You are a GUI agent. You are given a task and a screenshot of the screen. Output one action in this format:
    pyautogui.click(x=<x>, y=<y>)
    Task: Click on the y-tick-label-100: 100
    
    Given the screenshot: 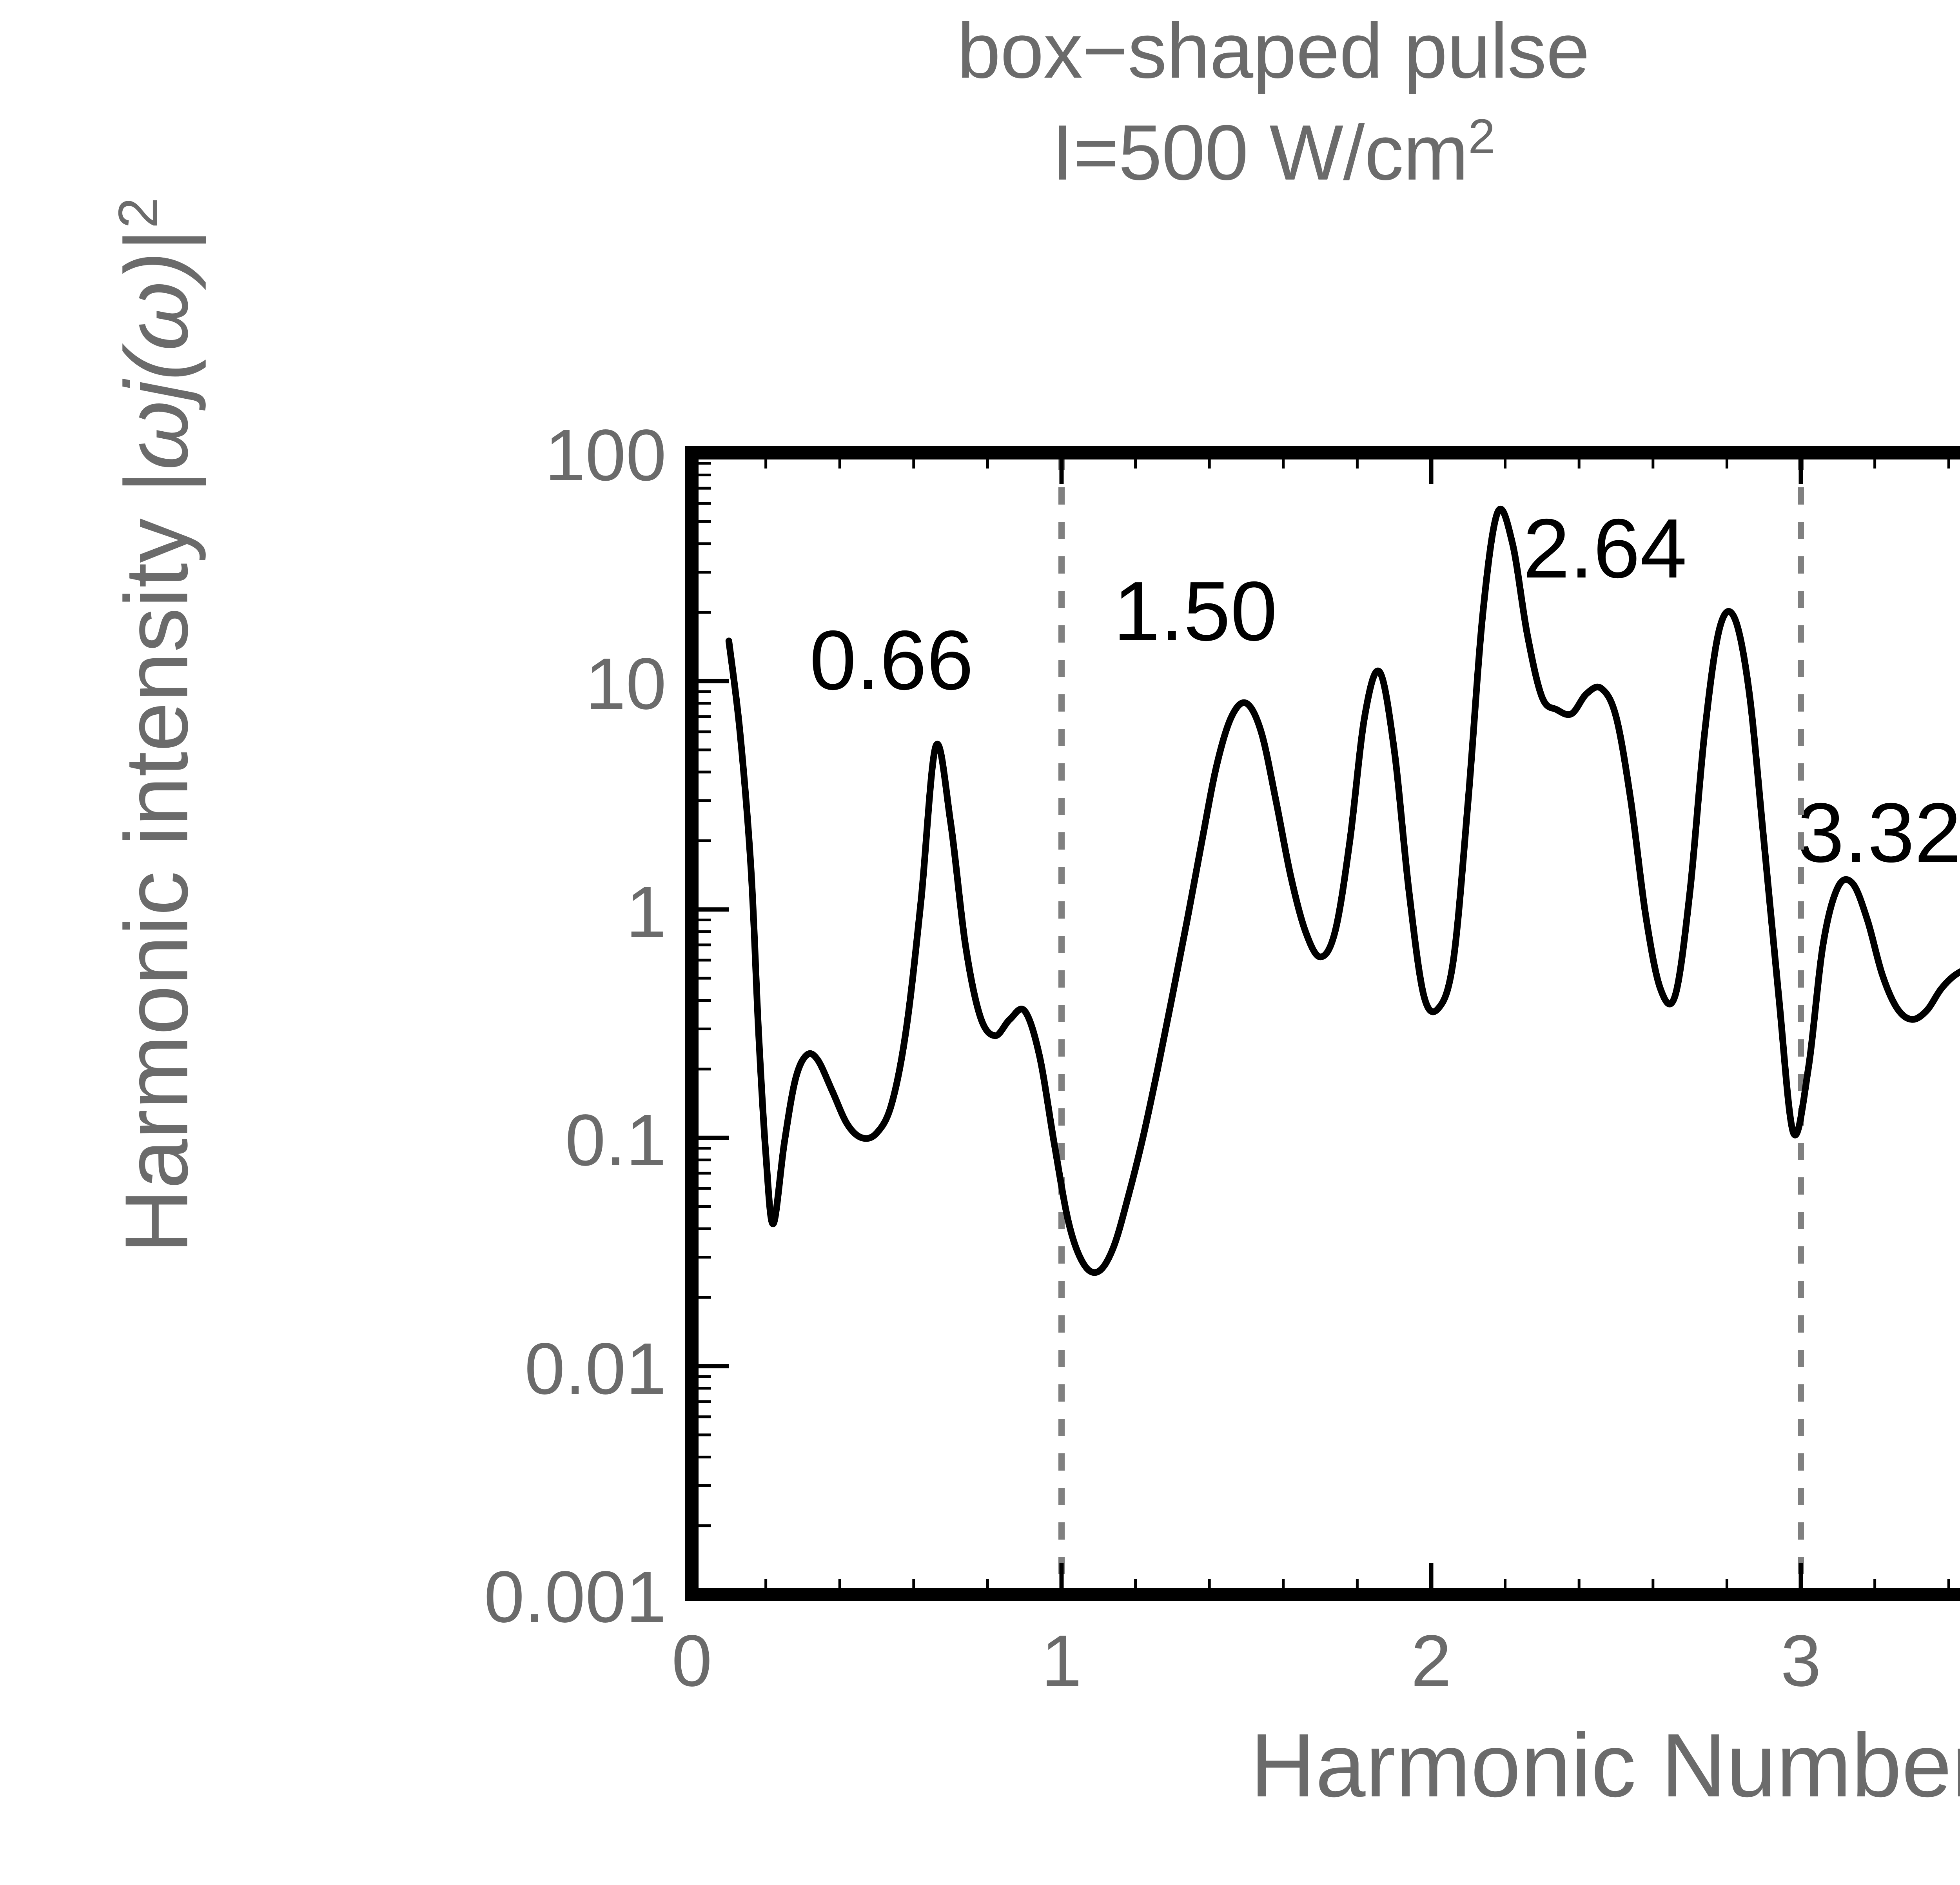 What is the action you would take?
    pyautogui.click(x=605, y=455)
    